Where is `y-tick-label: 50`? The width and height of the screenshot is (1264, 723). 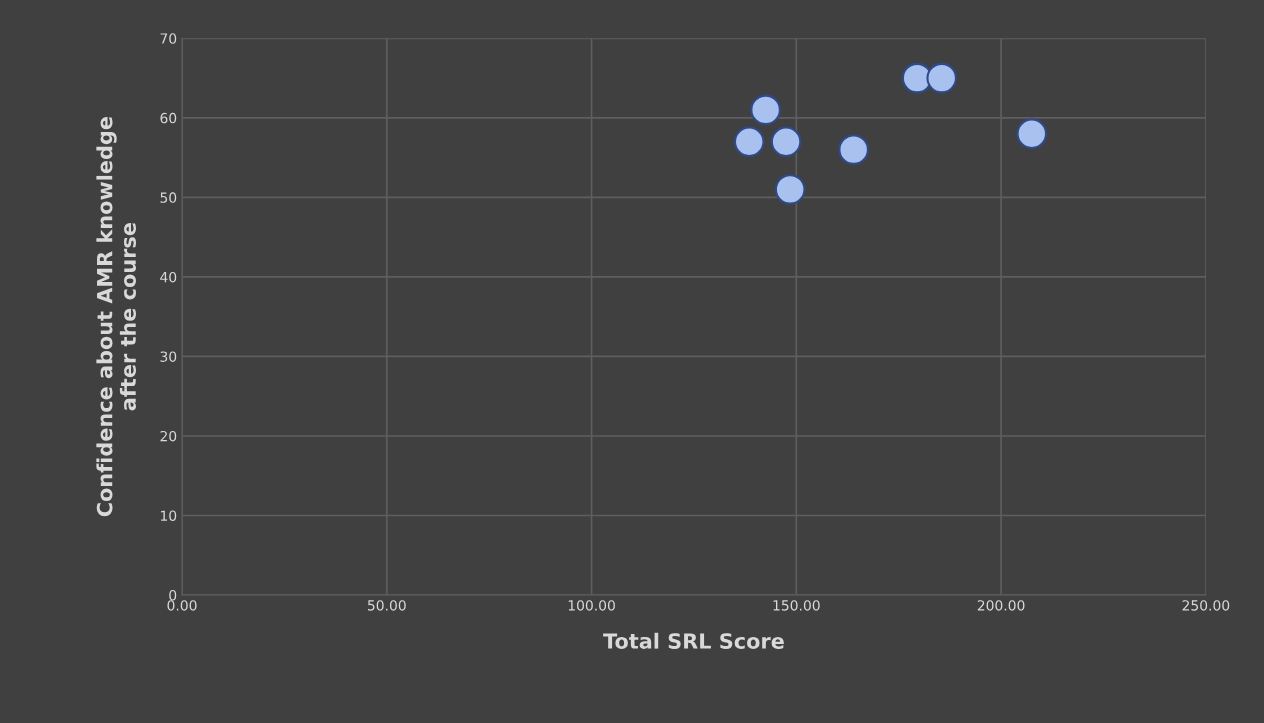
y-tick-label: 50 is located at coordinates (168, 197).